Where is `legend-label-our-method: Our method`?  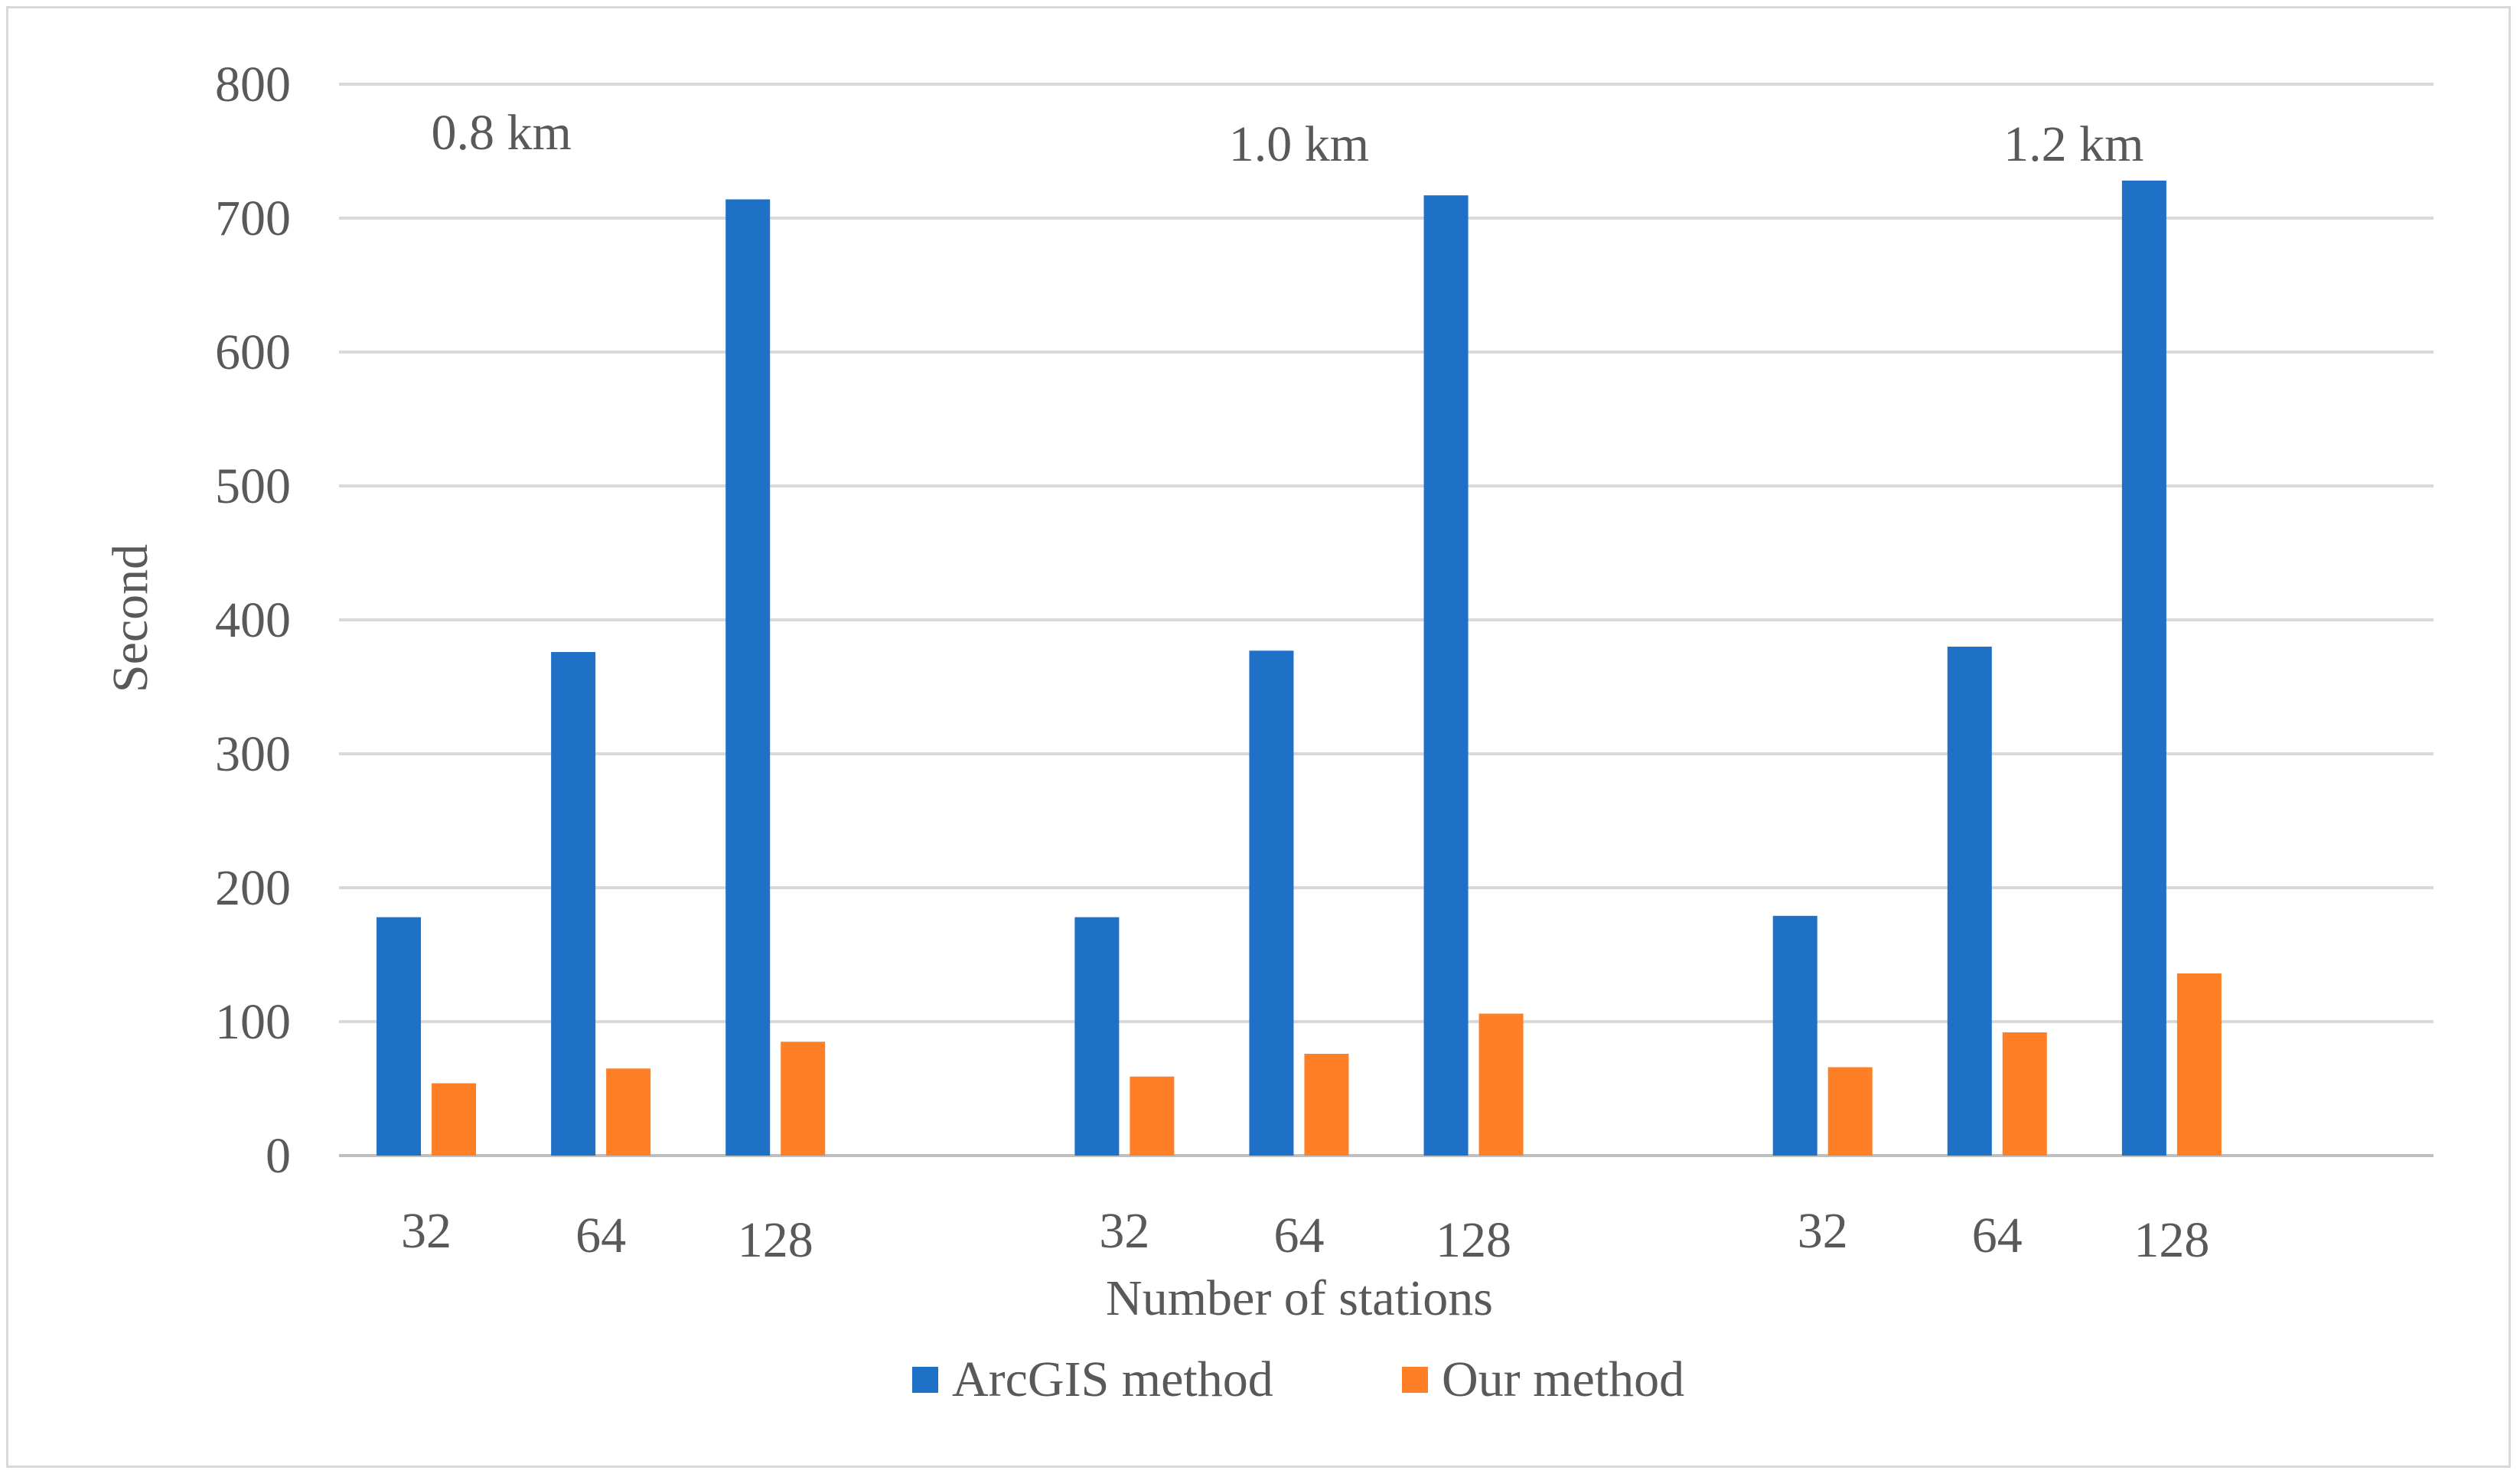 legend-label-our-method: Our method is located at coordinates (1563, 1379).